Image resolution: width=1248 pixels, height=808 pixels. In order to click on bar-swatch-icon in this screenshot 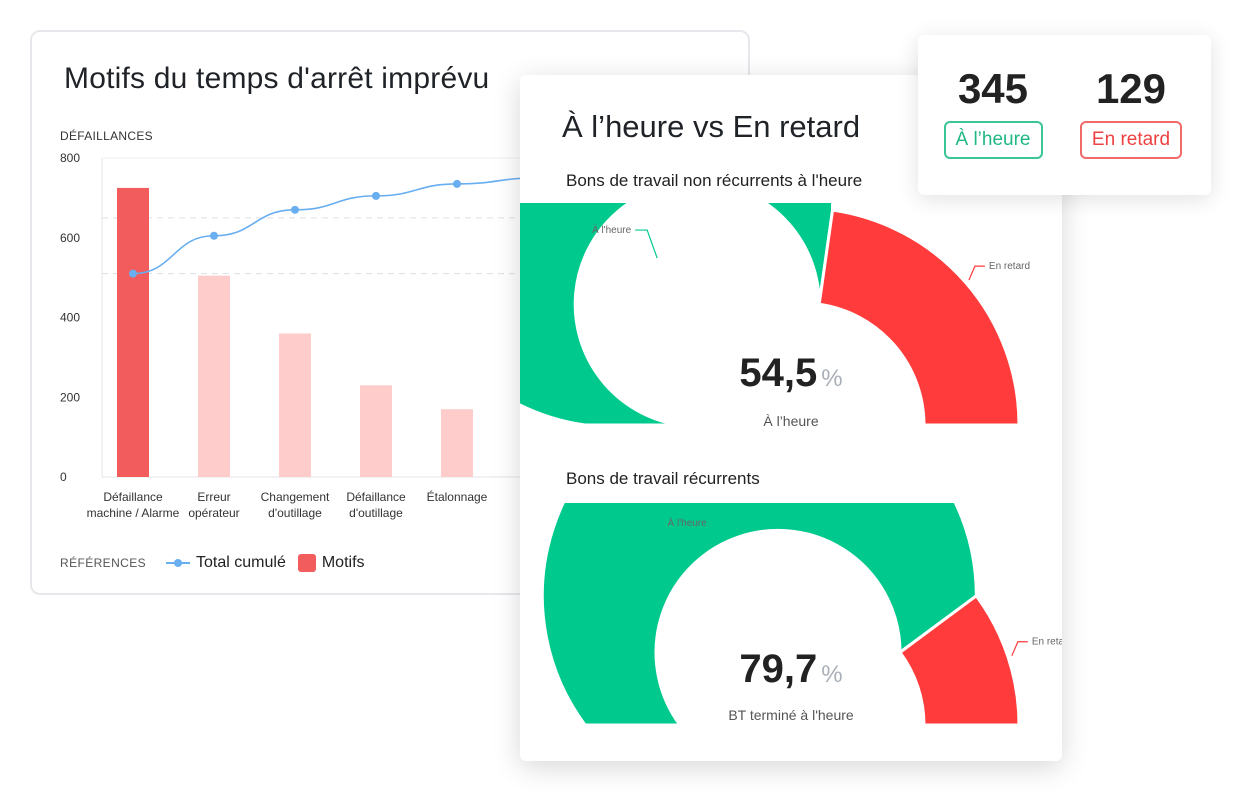, I will do `click(306, 563)`.